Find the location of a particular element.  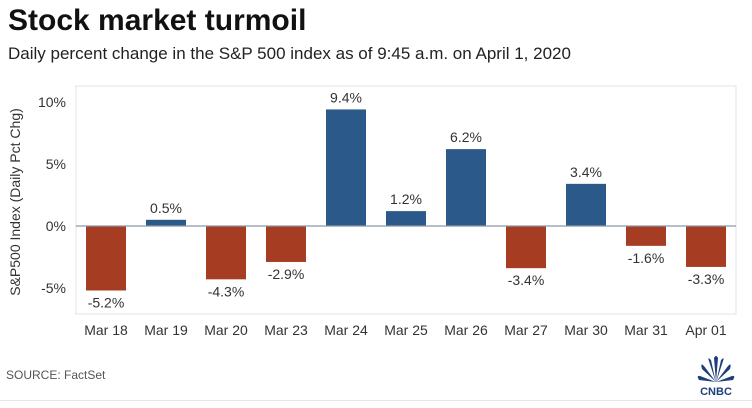

y-tick-label: -5% is located at coordinates (53, 288).